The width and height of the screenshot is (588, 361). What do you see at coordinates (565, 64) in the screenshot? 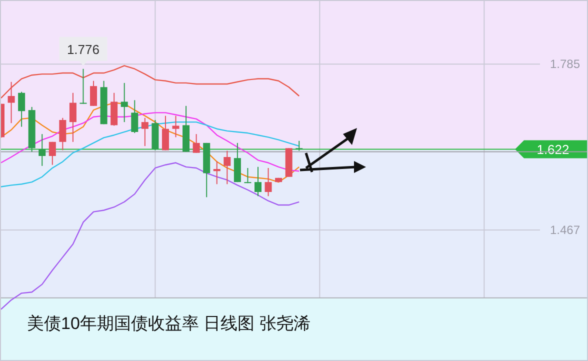
I see `y-tick-label: 1.785` at bounding box center [565, 64].